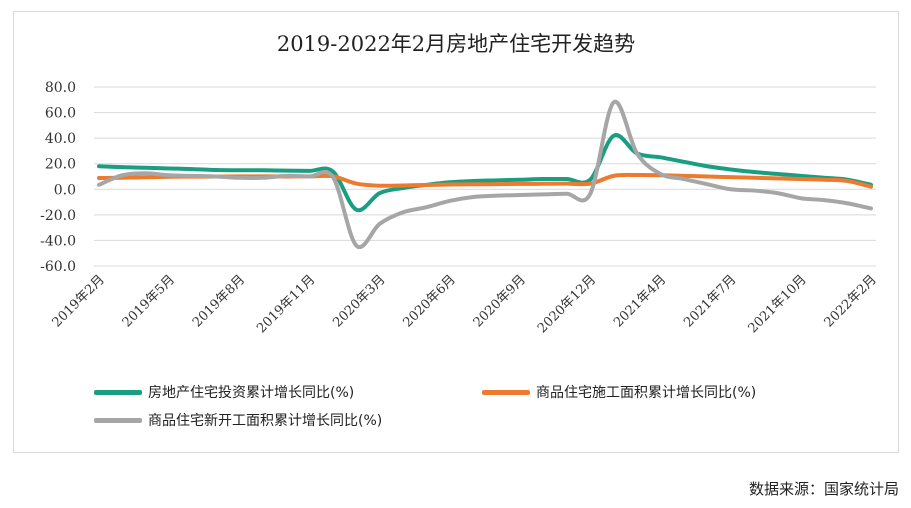 This screenshot has width=911, height=508. Describe the element at coordinates (79, 301) in the screenshot. I see `x-tick-label: 2019年2月` at that location.